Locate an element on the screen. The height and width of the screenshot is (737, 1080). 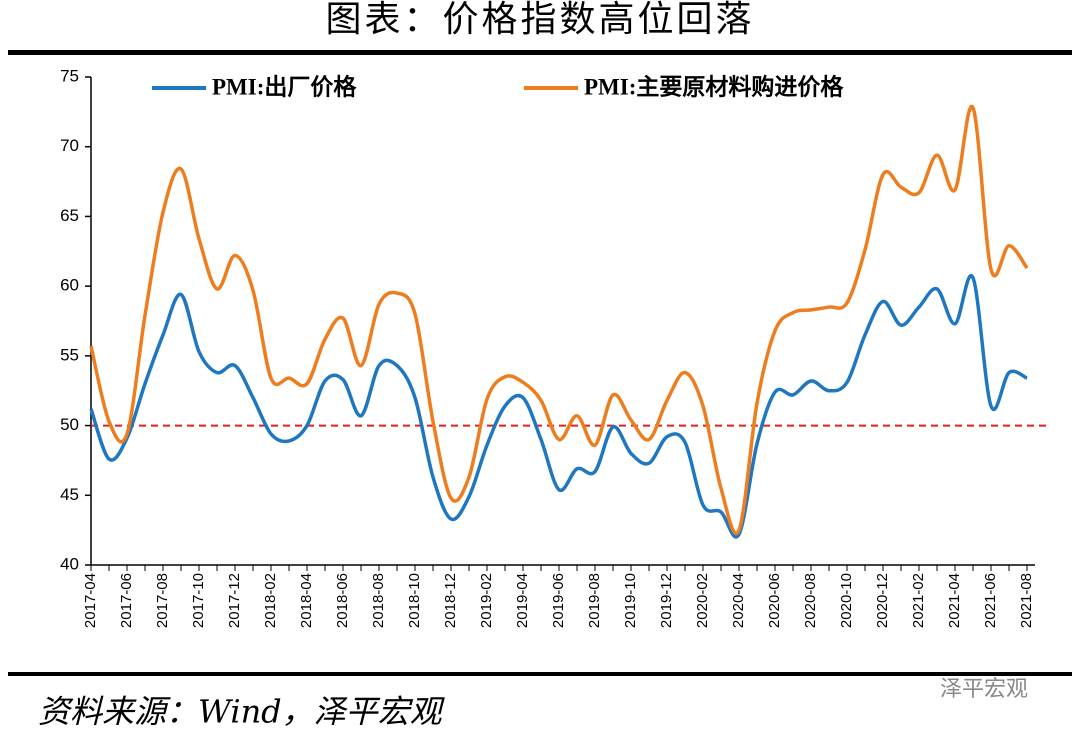
x-tick-label: 2021-02 is located at coordinates (918, 600).